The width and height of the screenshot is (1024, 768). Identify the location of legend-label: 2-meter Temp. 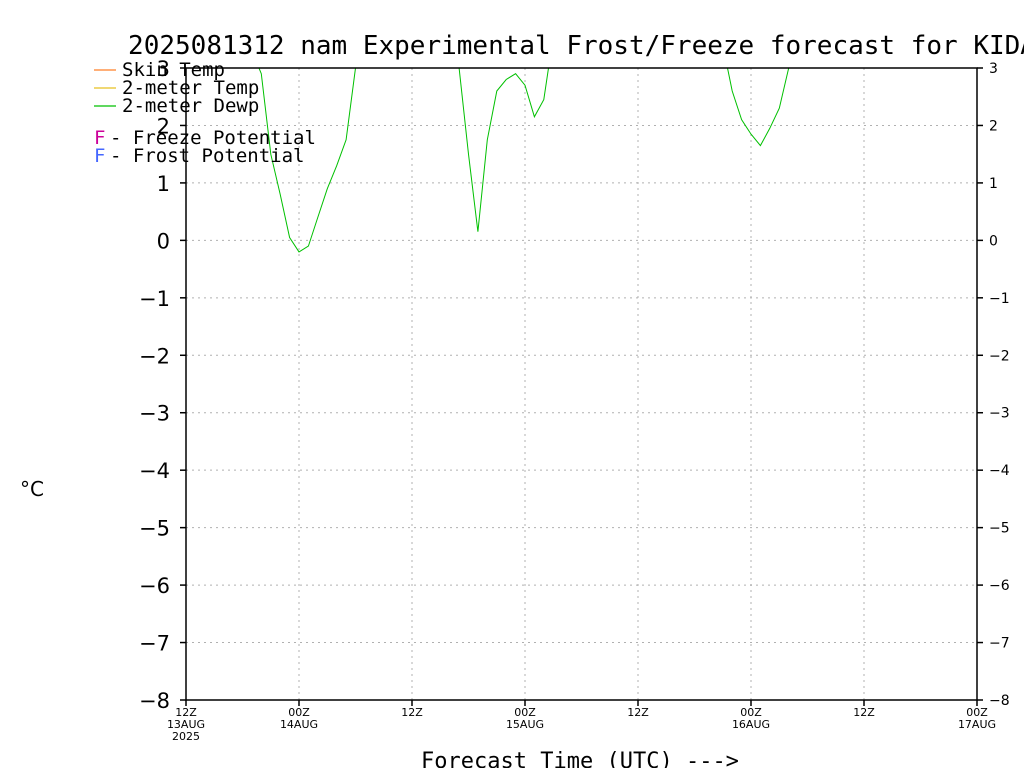
(190, 88).